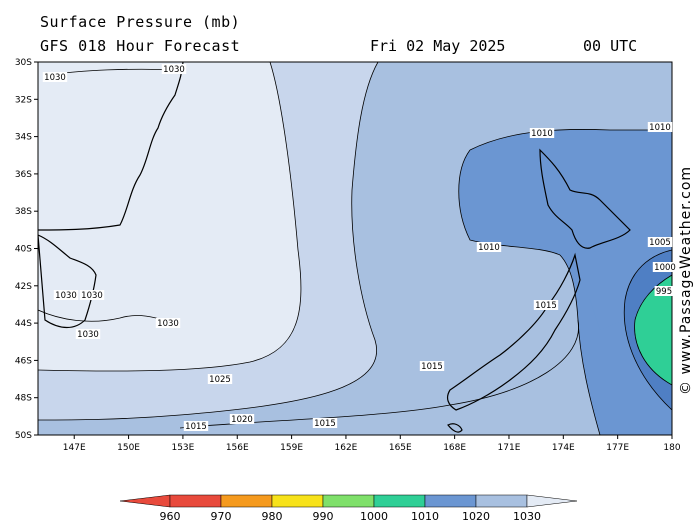 This screenshot has height=525, width=700. What do you see at coordinates (23, 436) in the screenshot?
I see `lat-tick-label: 50S` at bounding box center [23, 436].